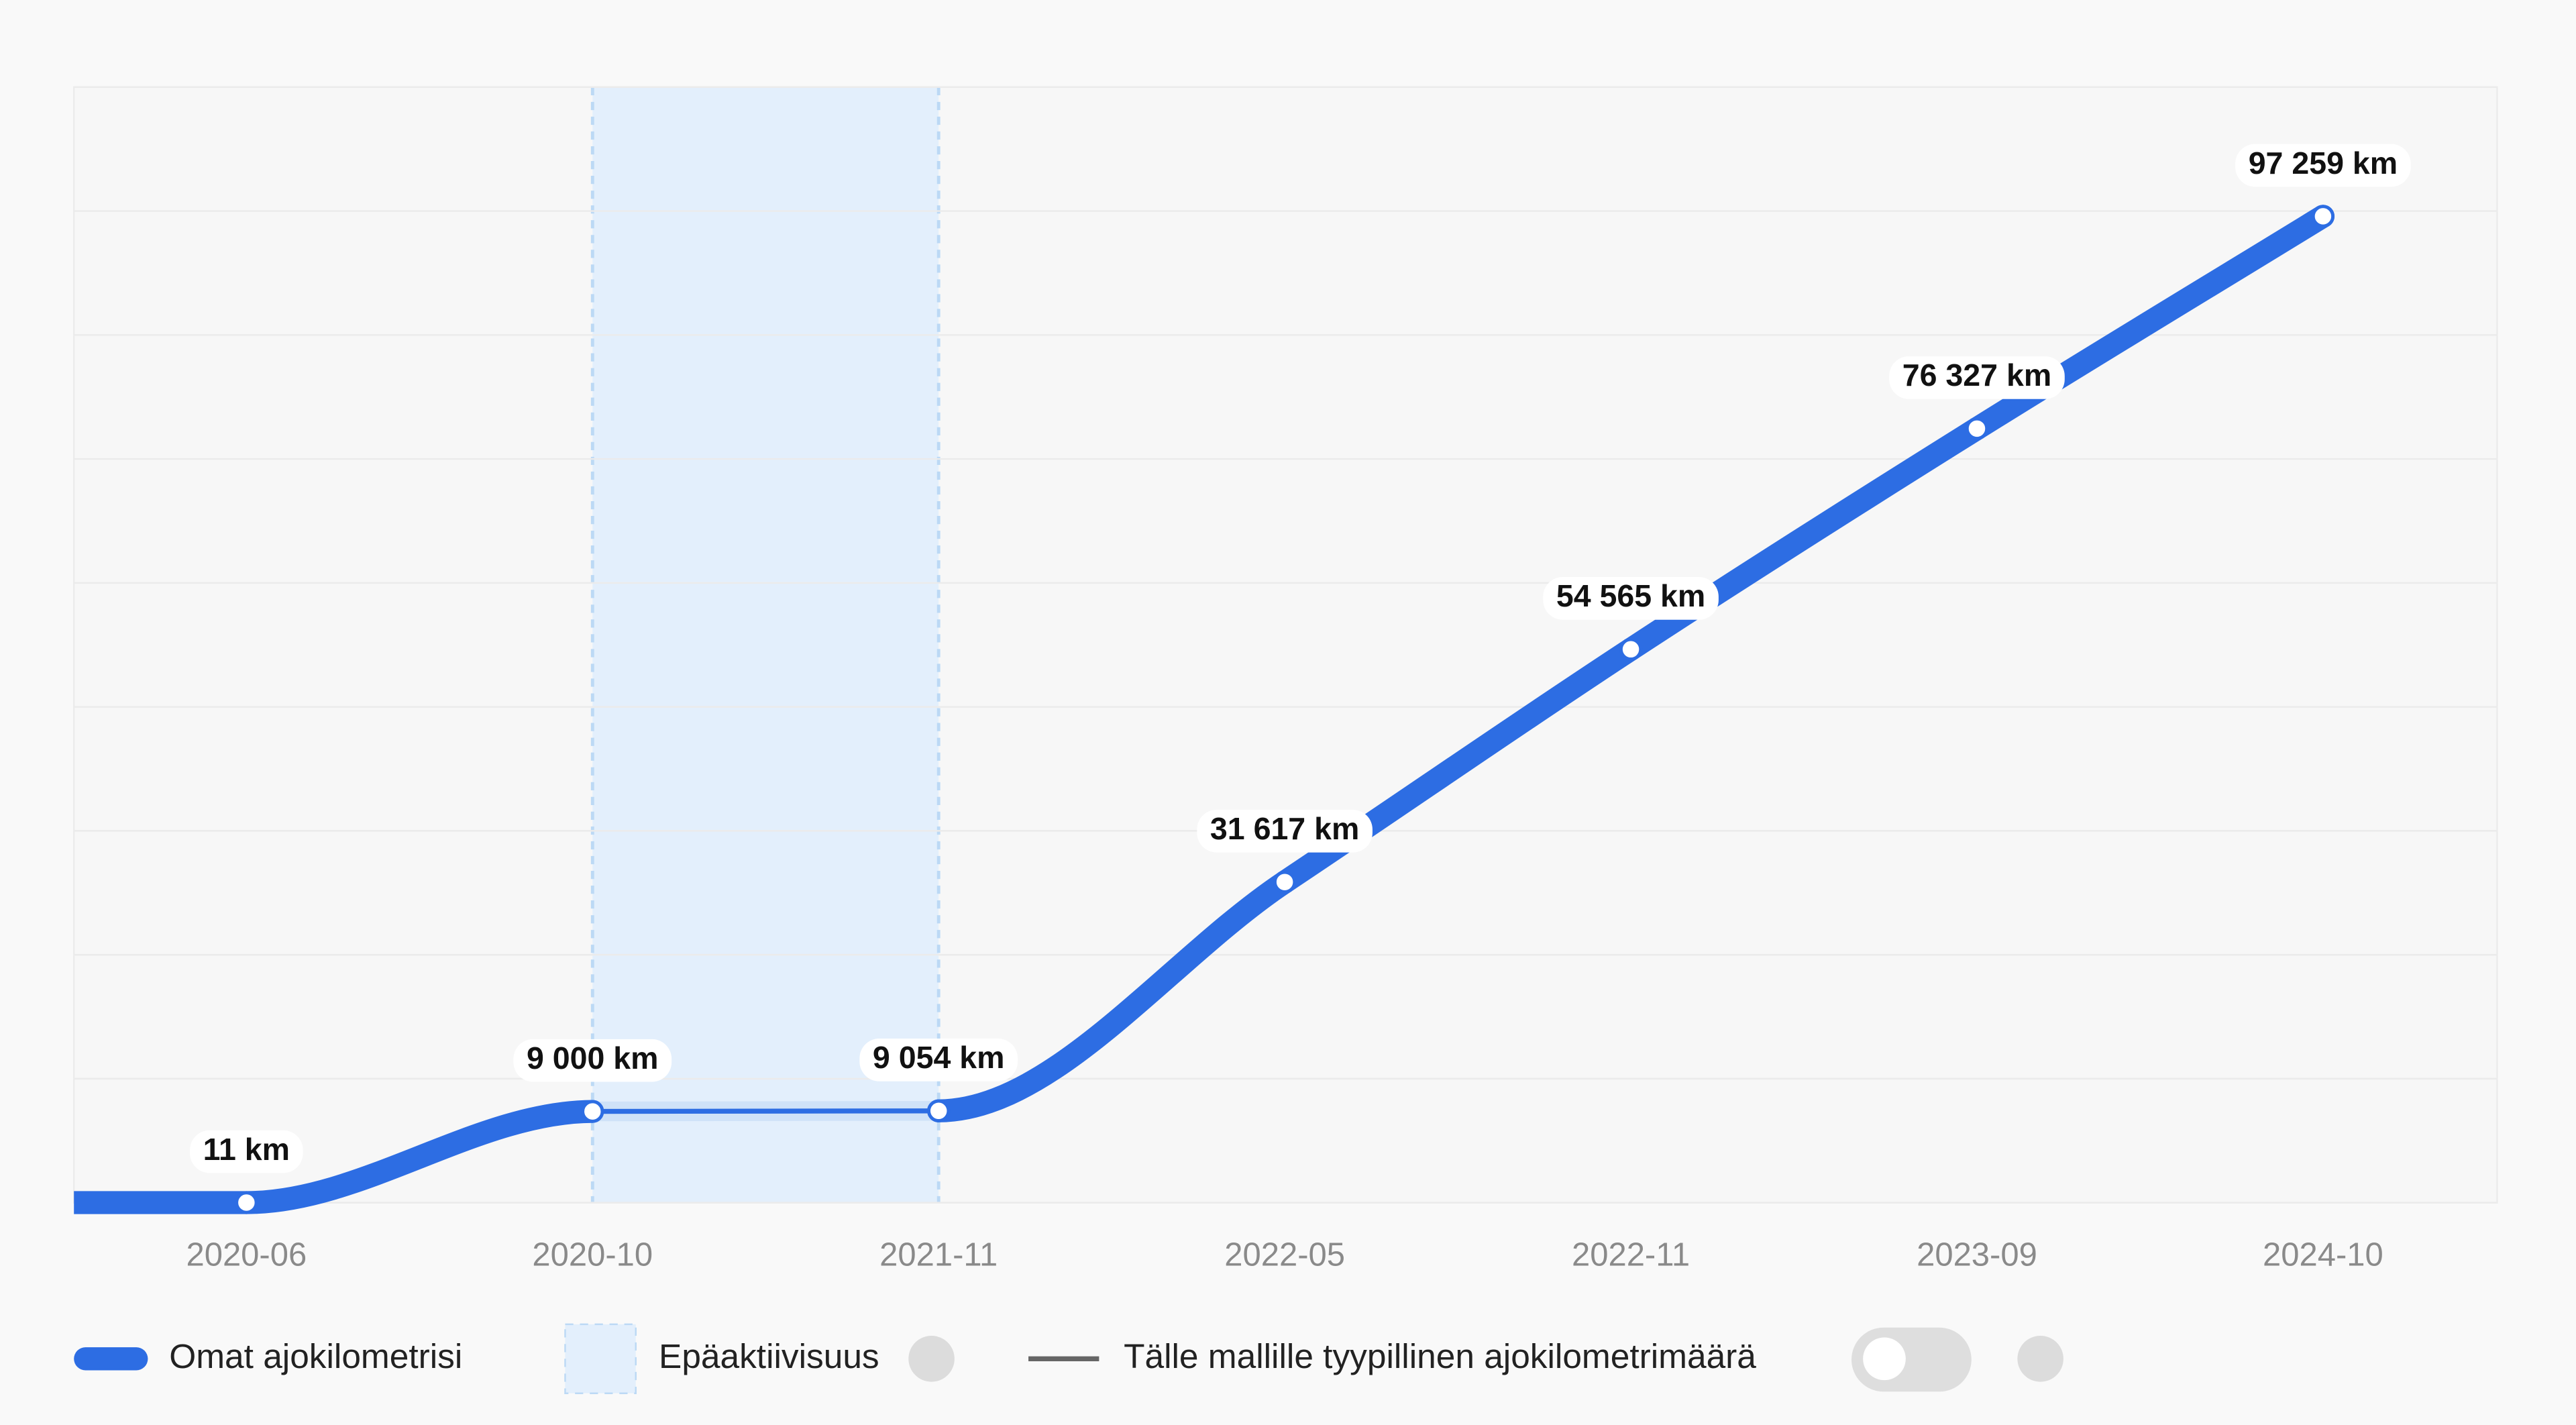  I want to click on value-label-group: 54 565 km, so click(1631, 598).